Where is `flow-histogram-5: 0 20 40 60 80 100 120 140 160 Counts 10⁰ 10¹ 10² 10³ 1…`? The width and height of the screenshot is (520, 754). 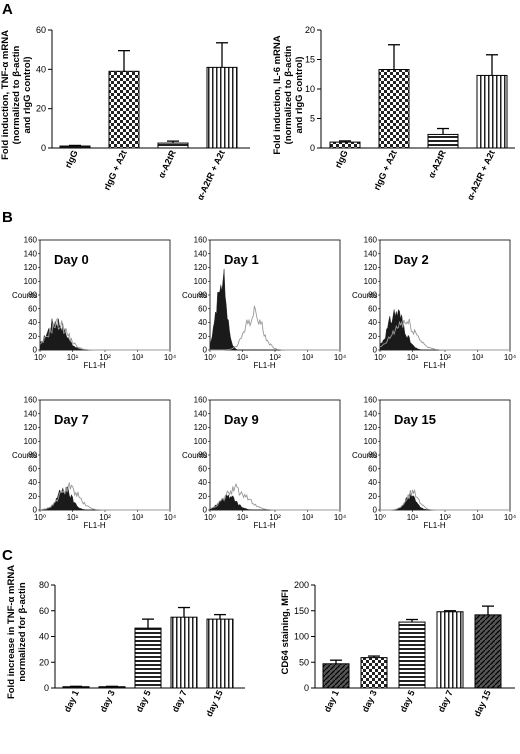 flow-histogram-5: 0 20 40 60 80 100 120 140 160 Counts 10⁰ 10¹ 10² 10³ 1… is located at coordinates (264, 463).